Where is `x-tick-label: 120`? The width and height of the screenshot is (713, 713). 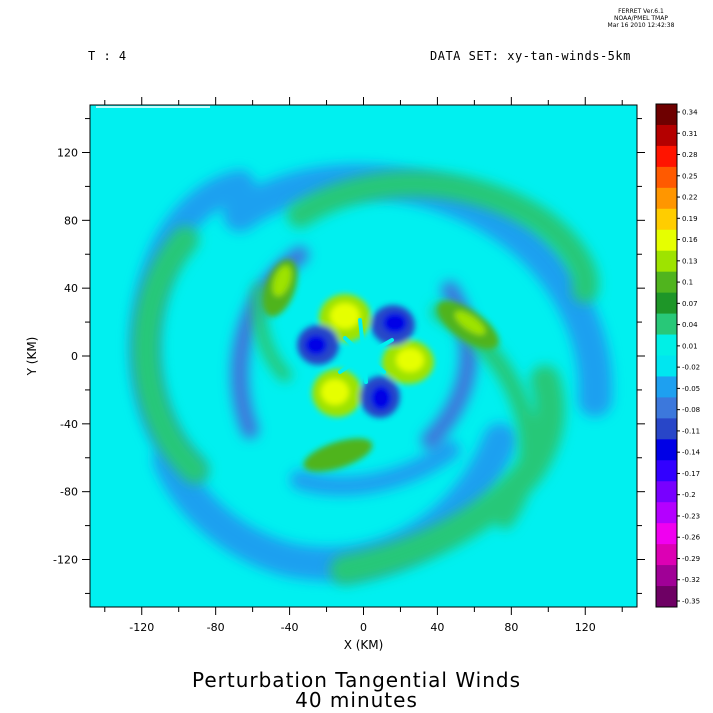
x-tick-label: 120 is located at coordinates (585, 627).